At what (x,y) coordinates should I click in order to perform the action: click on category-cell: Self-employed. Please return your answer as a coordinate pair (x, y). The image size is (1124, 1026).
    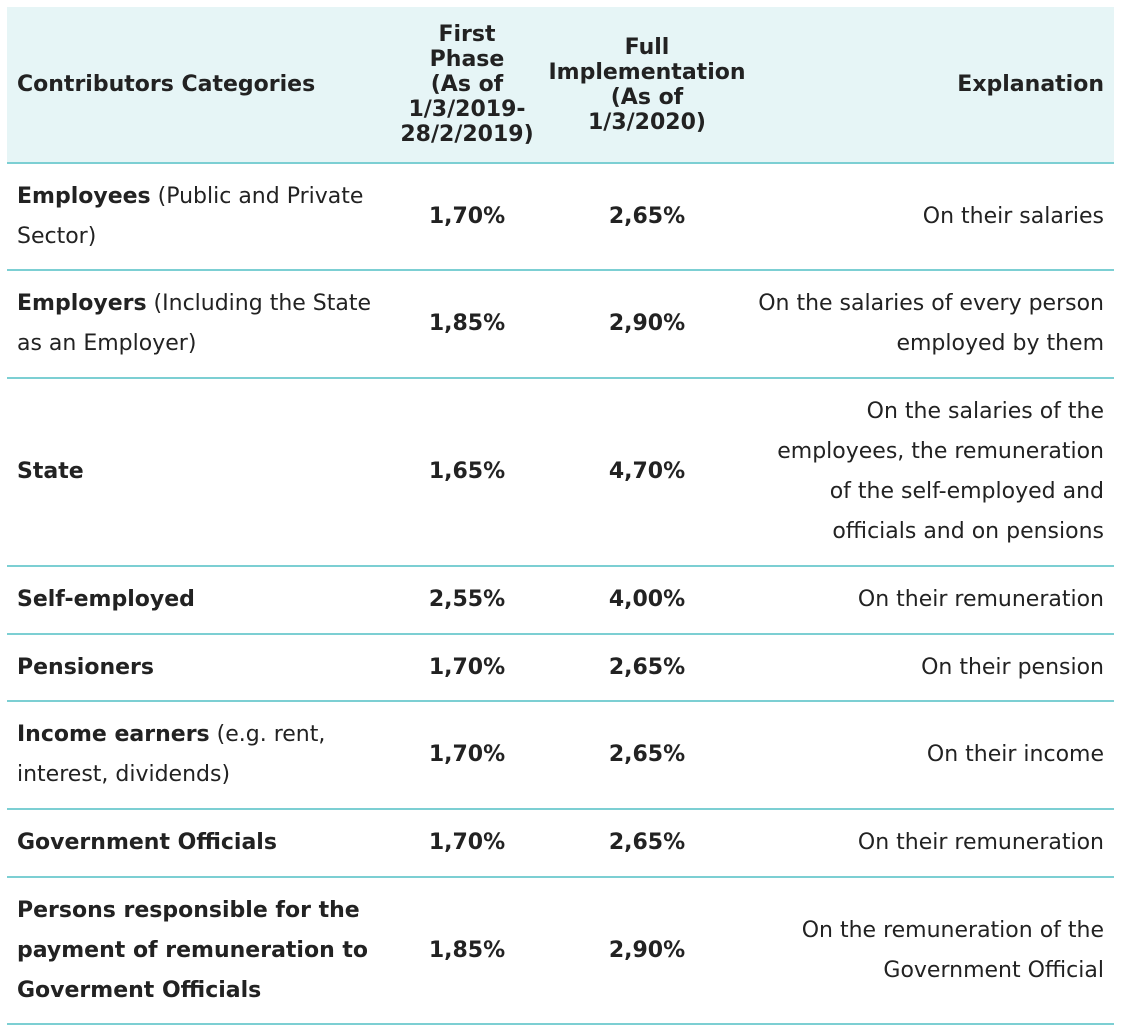
    Looking at the image, I should click on (197, 600).